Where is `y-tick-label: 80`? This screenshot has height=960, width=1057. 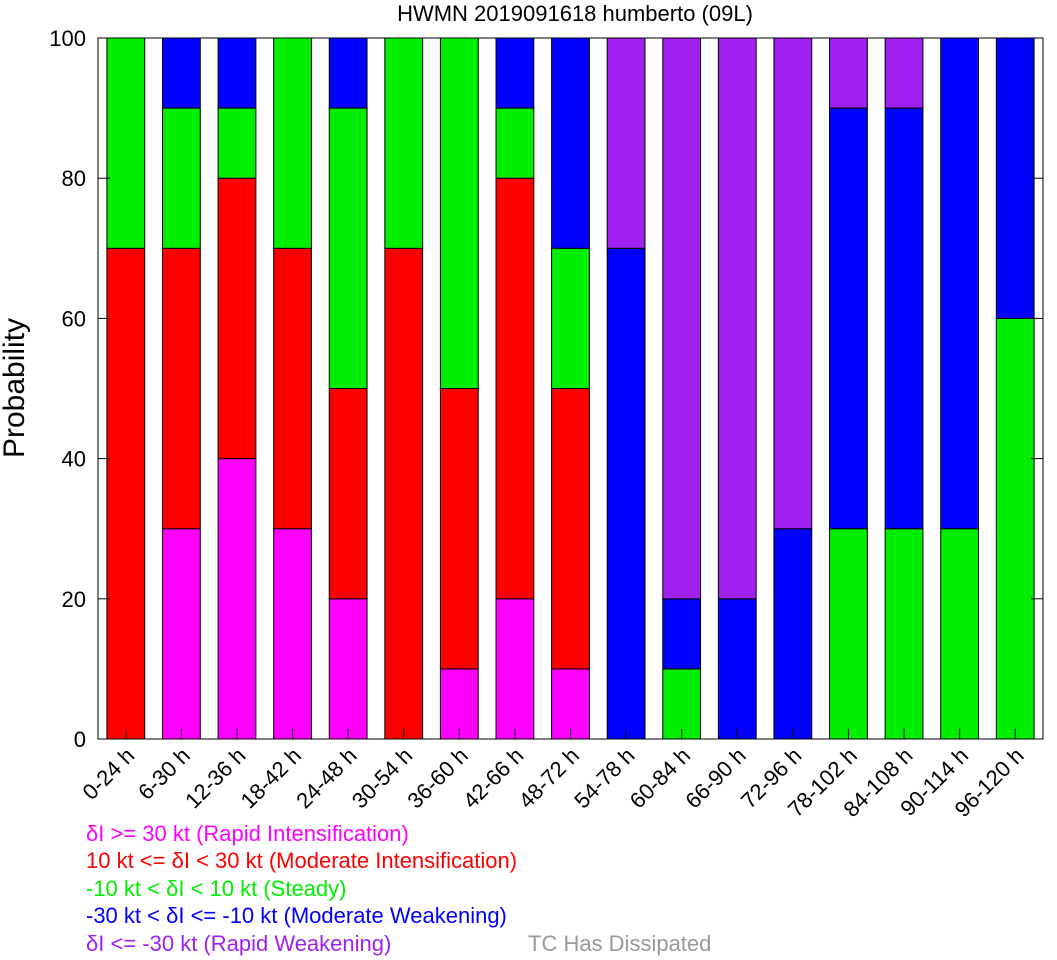
y-tick-label: 80 is located at coordinates (74, 178).